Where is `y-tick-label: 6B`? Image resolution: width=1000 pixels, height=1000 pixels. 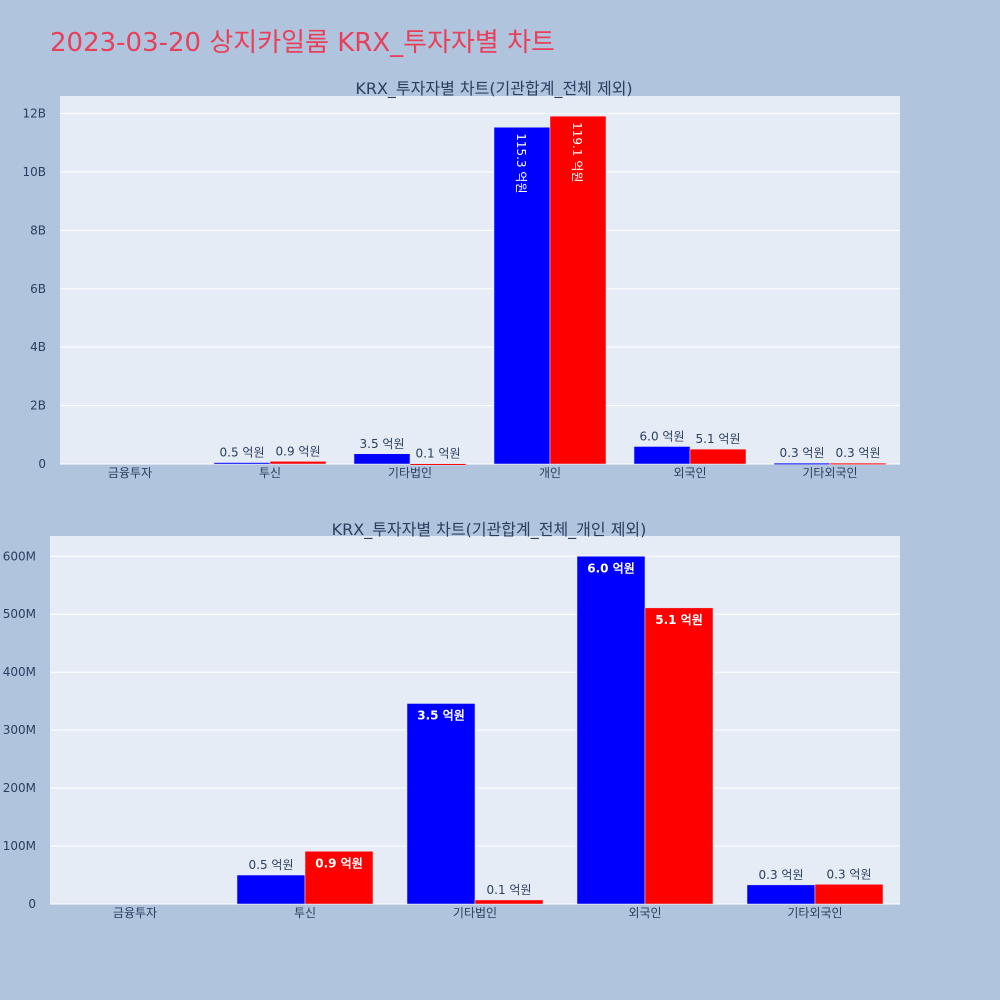 y-tick-label: 6B is located at coordinates (38, 289).